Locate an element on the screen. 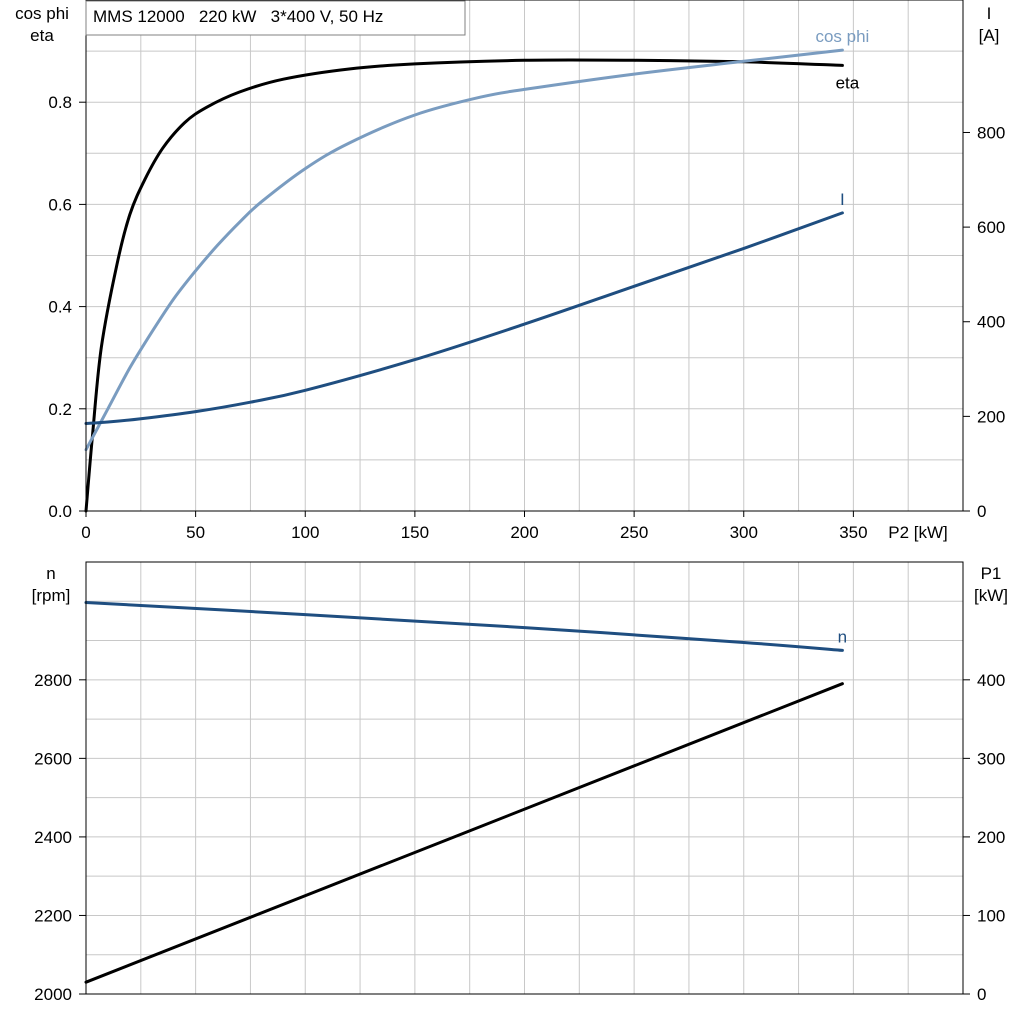 The height and width of the screenshot is (1024, 1024). title-box: MMS 12000 220 kW 3*400 V, 50 Hz is located at coordinates (275, 18).